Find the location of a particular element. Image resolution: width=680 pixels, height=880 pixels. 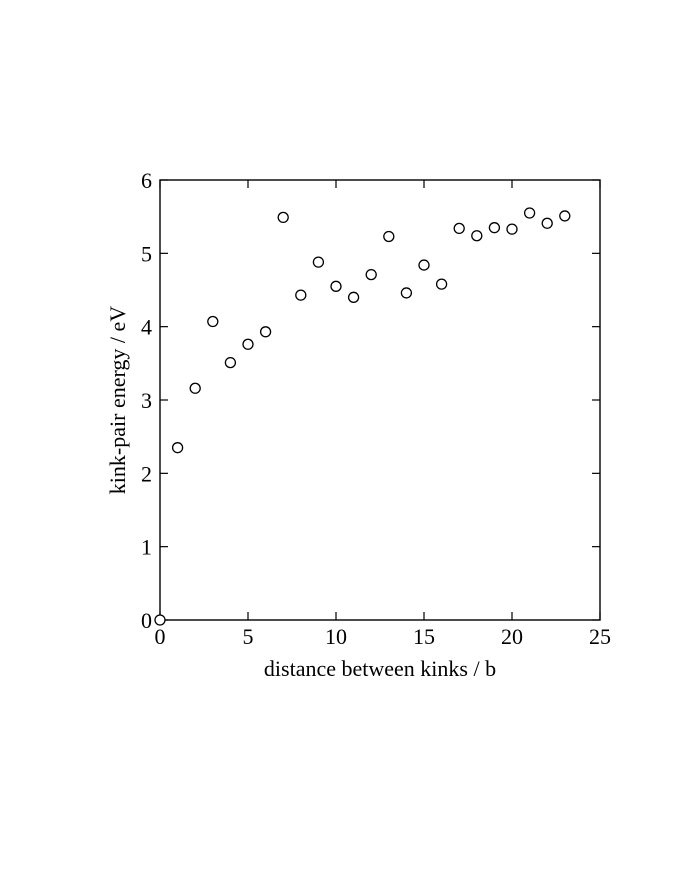

x-tick-label: 15 is located at coordinates (424, 636).